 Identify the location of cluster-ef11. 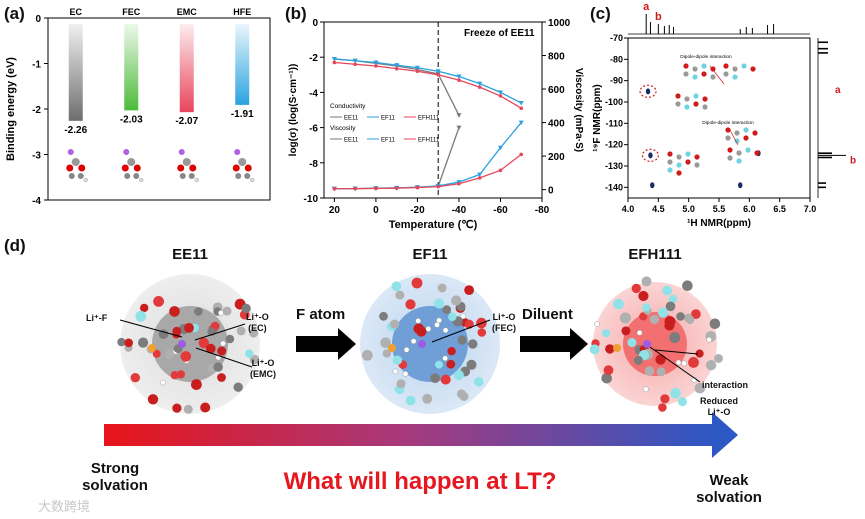
(430, 344).